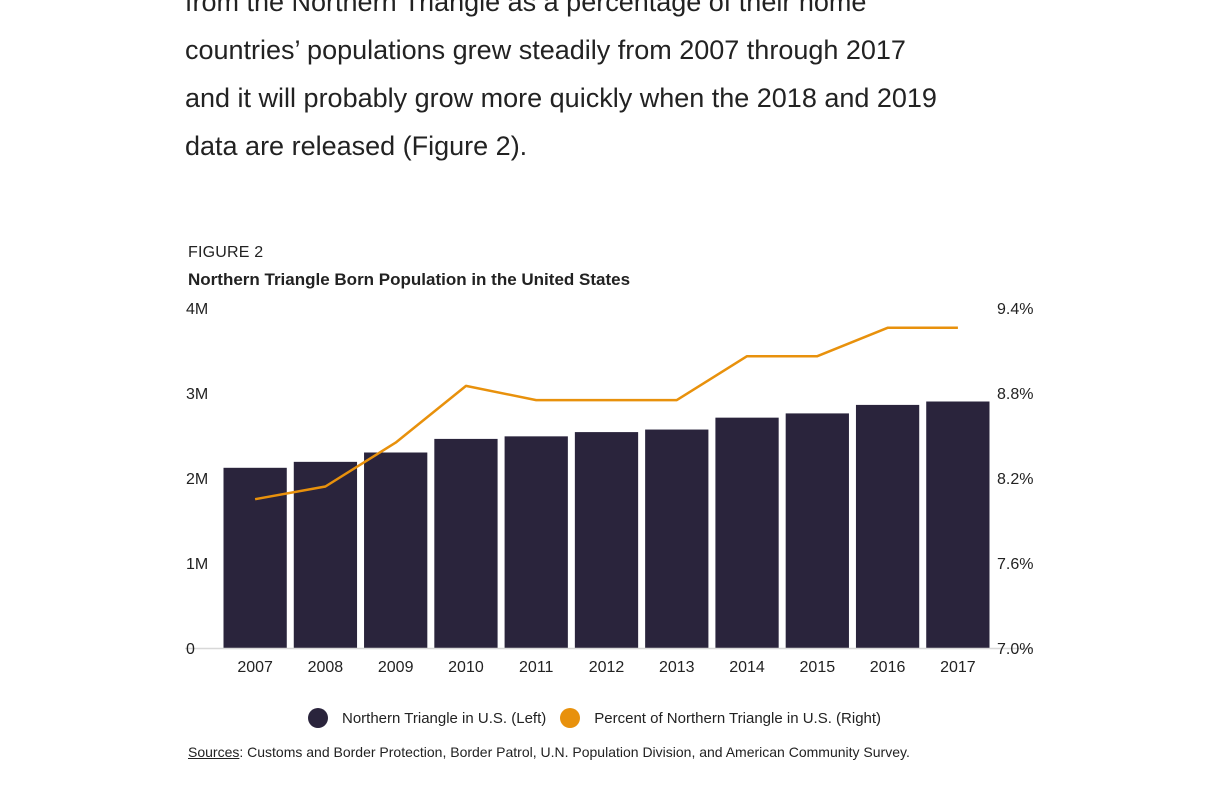 Image resolution: width=1230 pixels, height=811 pixels. What do you see at coordinates (197, 479) in the screenshot?
I see `left-axis-tick: 2M` at bounding box center [197, 479].